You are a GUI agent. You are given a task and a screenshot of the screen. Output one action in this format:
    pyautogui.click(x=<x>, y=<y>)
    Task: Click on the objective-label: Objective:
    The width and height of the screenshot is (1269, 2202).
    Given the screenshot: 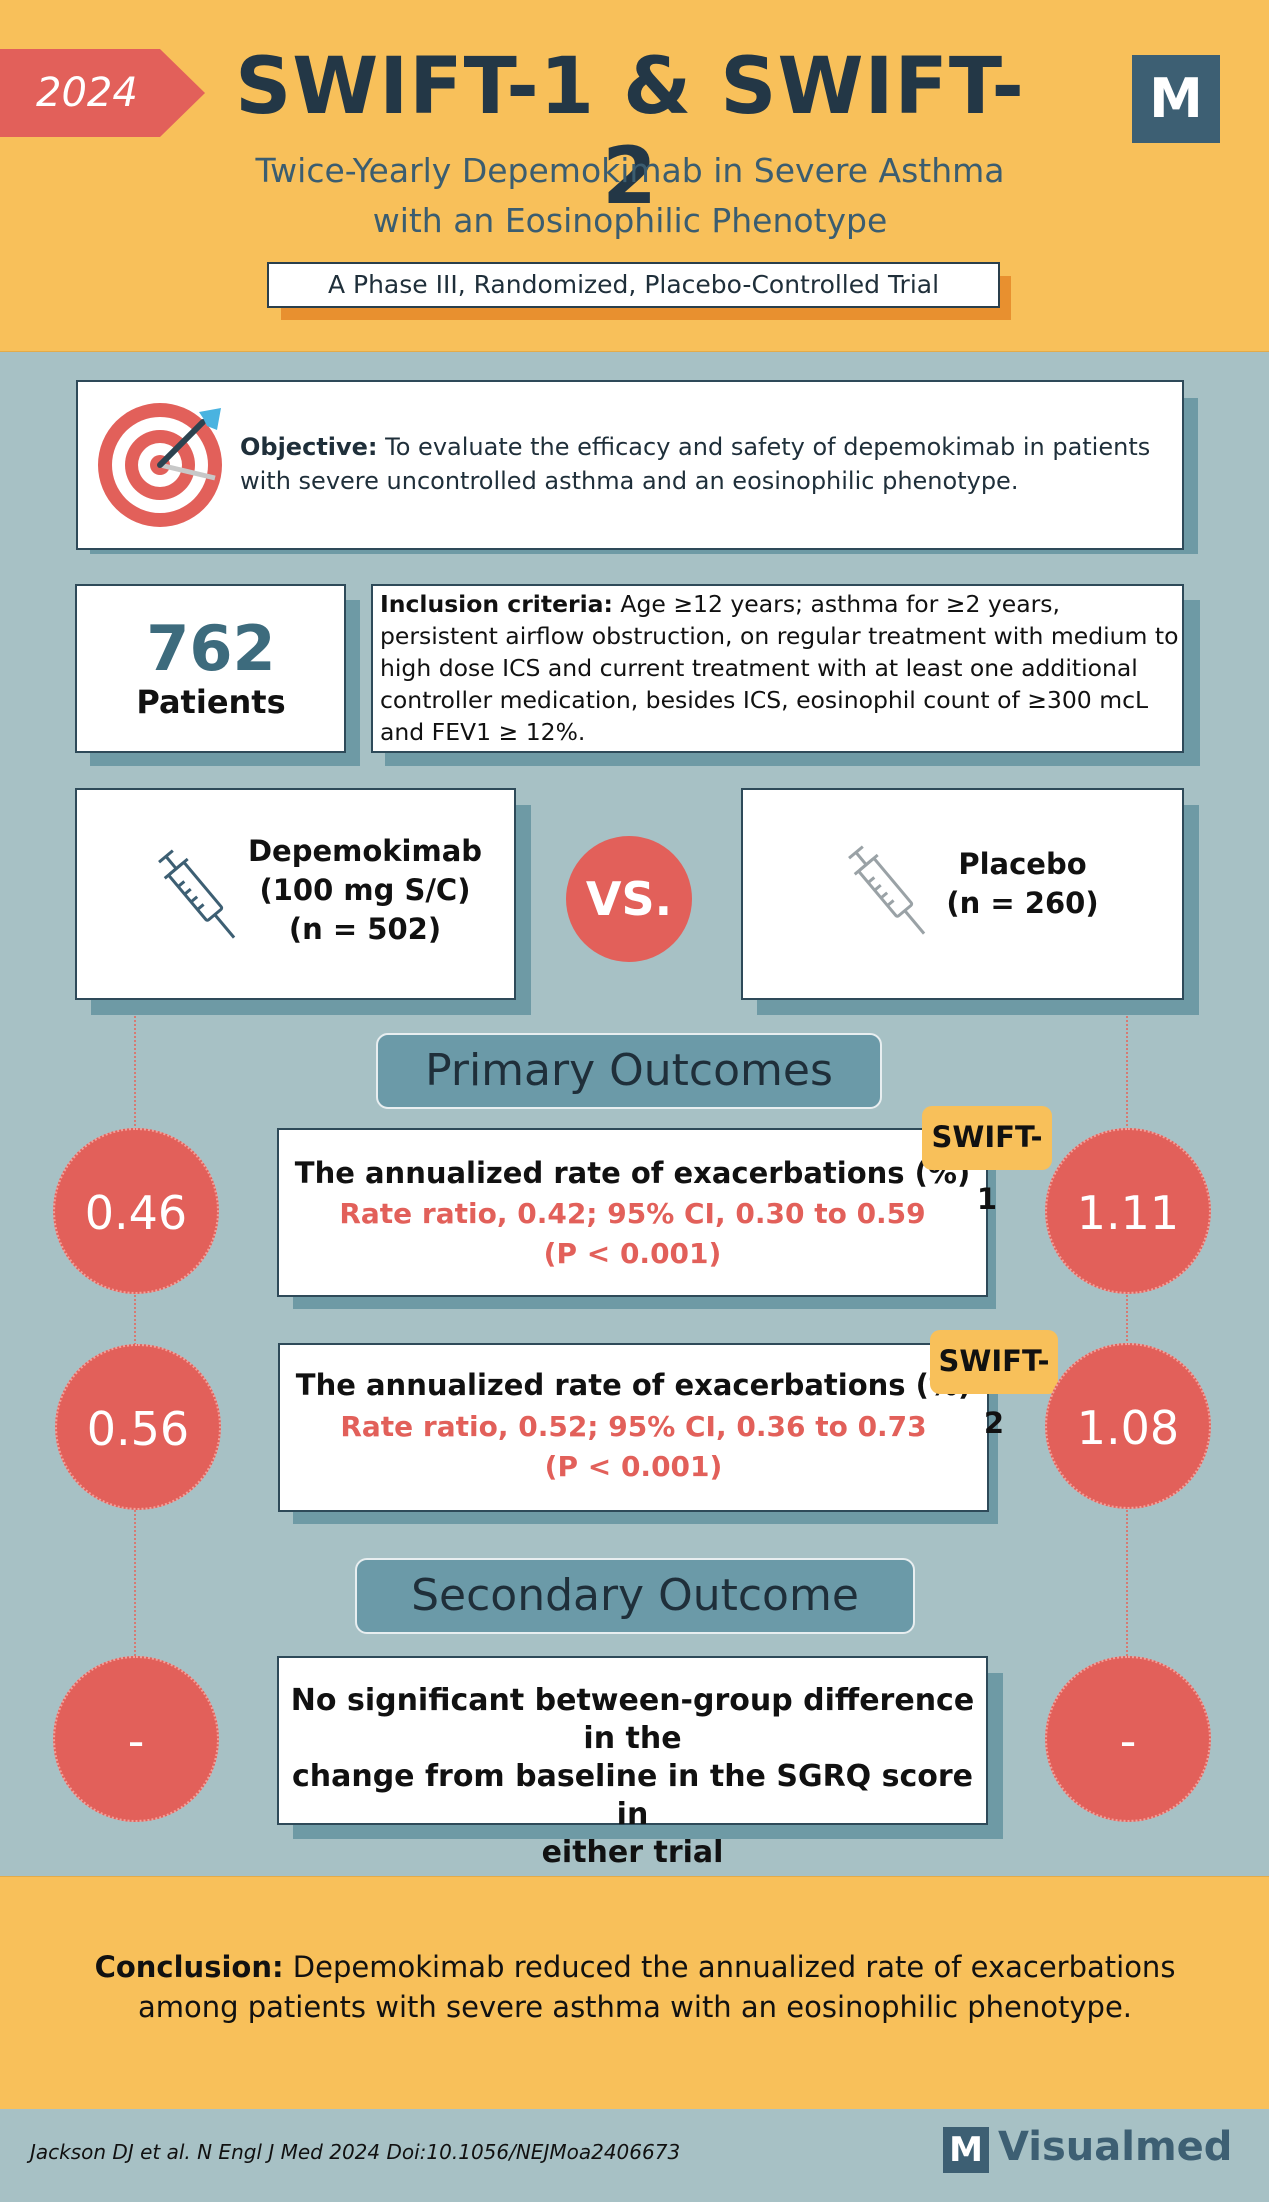 What is the action you would take?
    pyautogui.click(x=309, y=447)
    